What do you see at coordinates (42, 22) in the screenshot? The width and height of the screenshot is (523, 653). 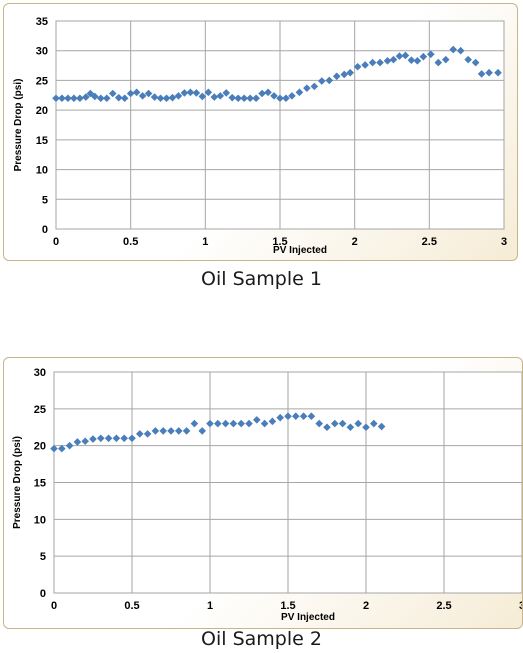 I see `y-tick-label: 35` at bounding box center [42, 22].